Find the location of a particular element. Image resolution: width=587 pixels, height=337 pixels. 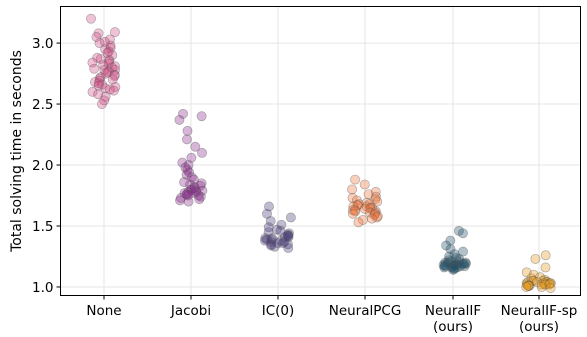

x-tick-label: Jacobi is located at coordinates (190, 311).